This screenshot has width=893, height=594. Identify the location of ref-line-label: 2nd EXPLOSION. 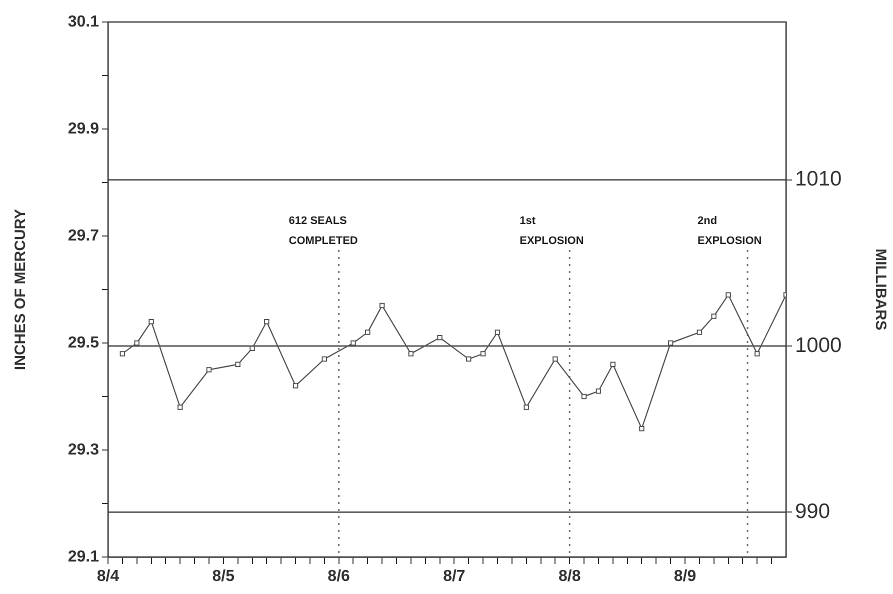
(730, 231).